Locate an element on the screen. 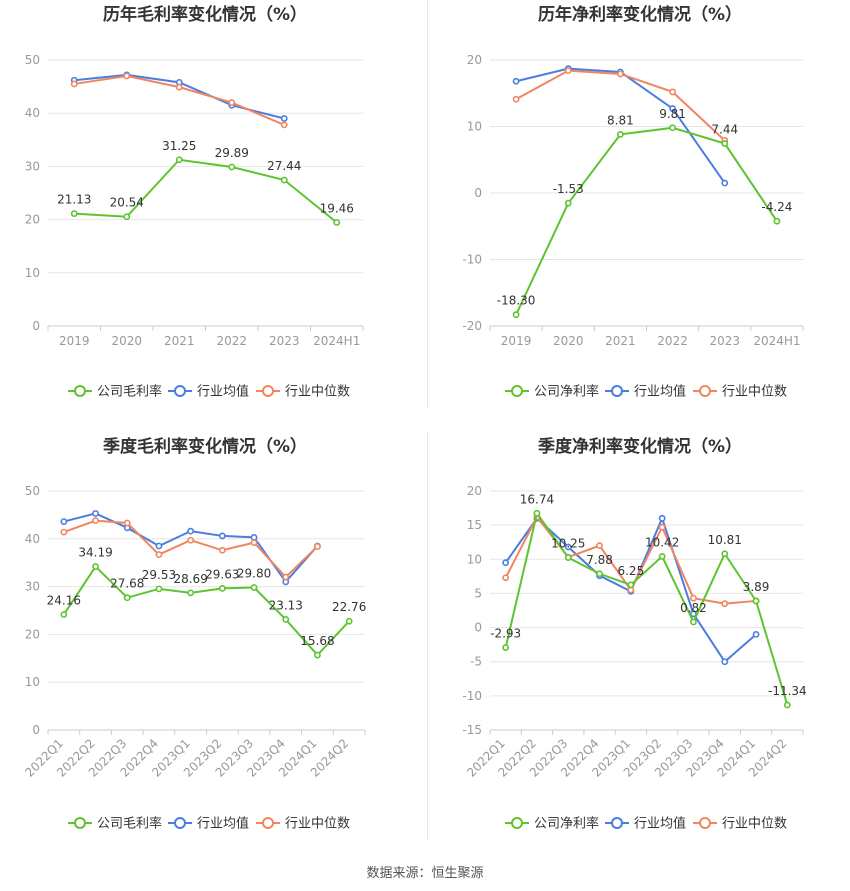  data-label: -11.34 is located at coordinates (787, 691).